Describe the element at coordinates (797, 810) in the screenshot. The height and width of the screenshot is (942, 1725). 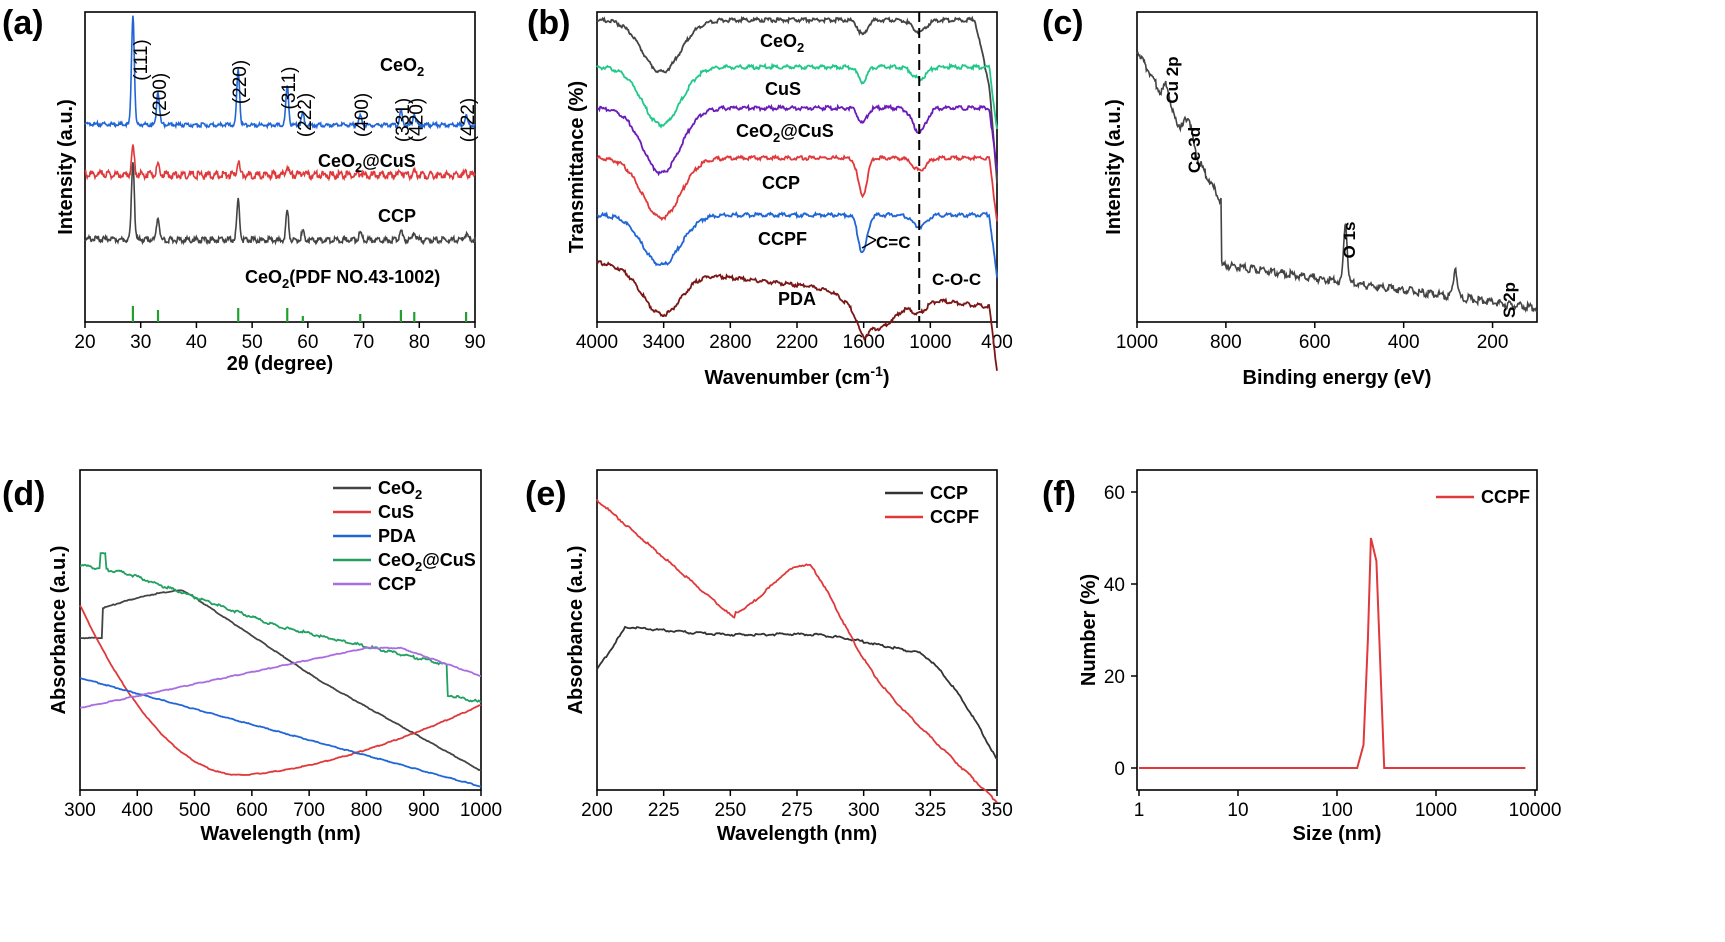
I see `x-tick-label: 275` at that location.